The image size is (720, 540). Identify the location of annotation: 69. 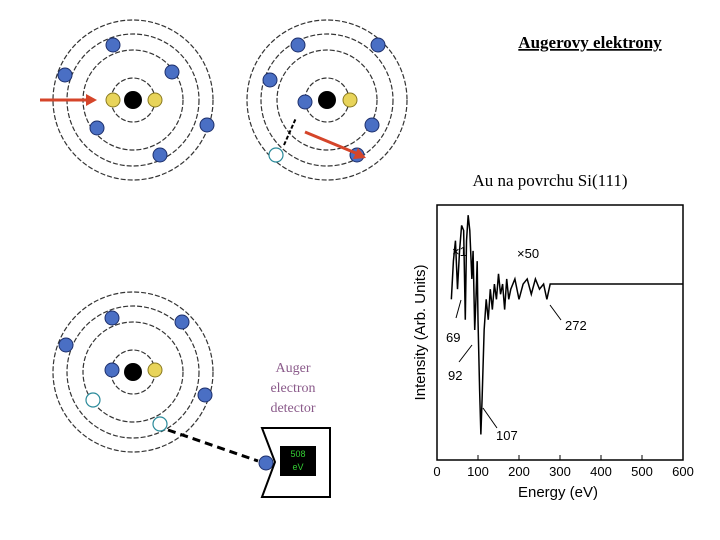
(453, 337).